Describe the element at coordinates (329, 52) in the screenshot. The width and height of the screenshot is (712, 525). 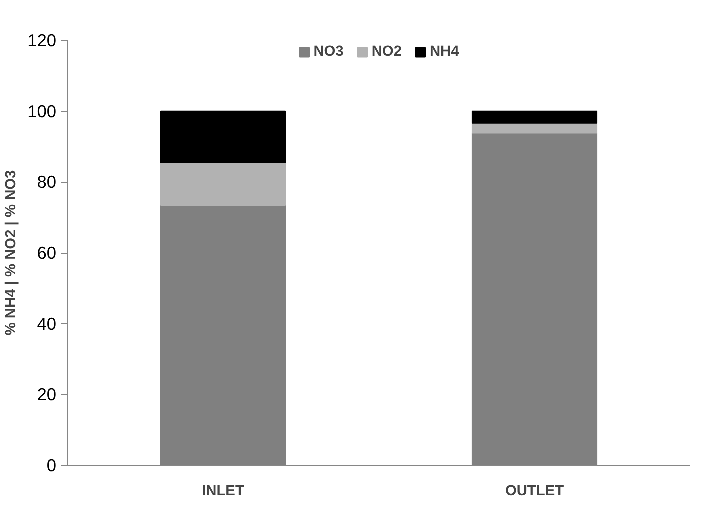
I see `legend-label: NO3` at that location.